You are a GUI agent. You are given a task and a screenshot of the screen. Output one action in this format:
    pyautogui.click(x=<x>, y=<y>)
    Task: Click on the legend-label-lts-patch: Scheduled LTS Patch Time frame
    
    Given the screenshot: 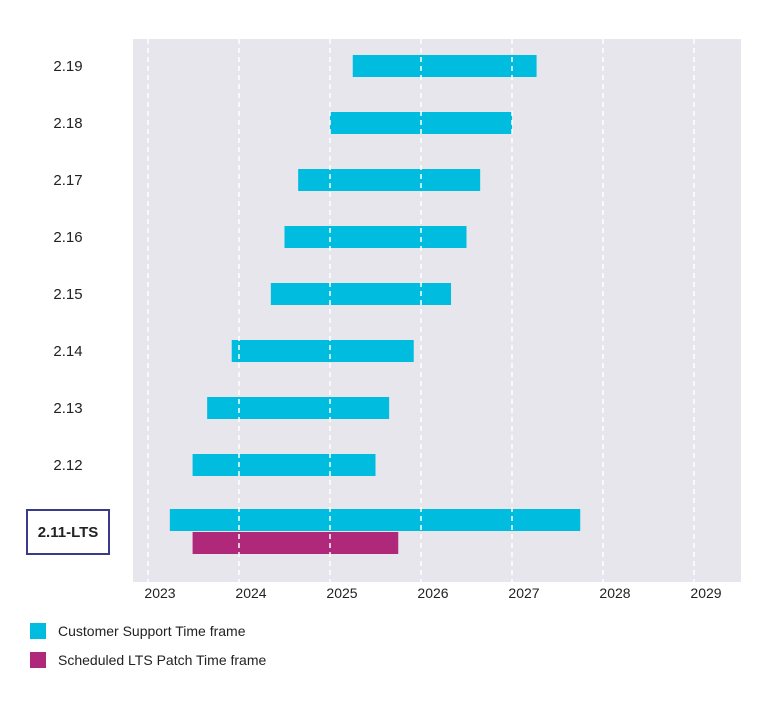 What is the action you would take?
    pyautogui.click(x=162, y=660)
    